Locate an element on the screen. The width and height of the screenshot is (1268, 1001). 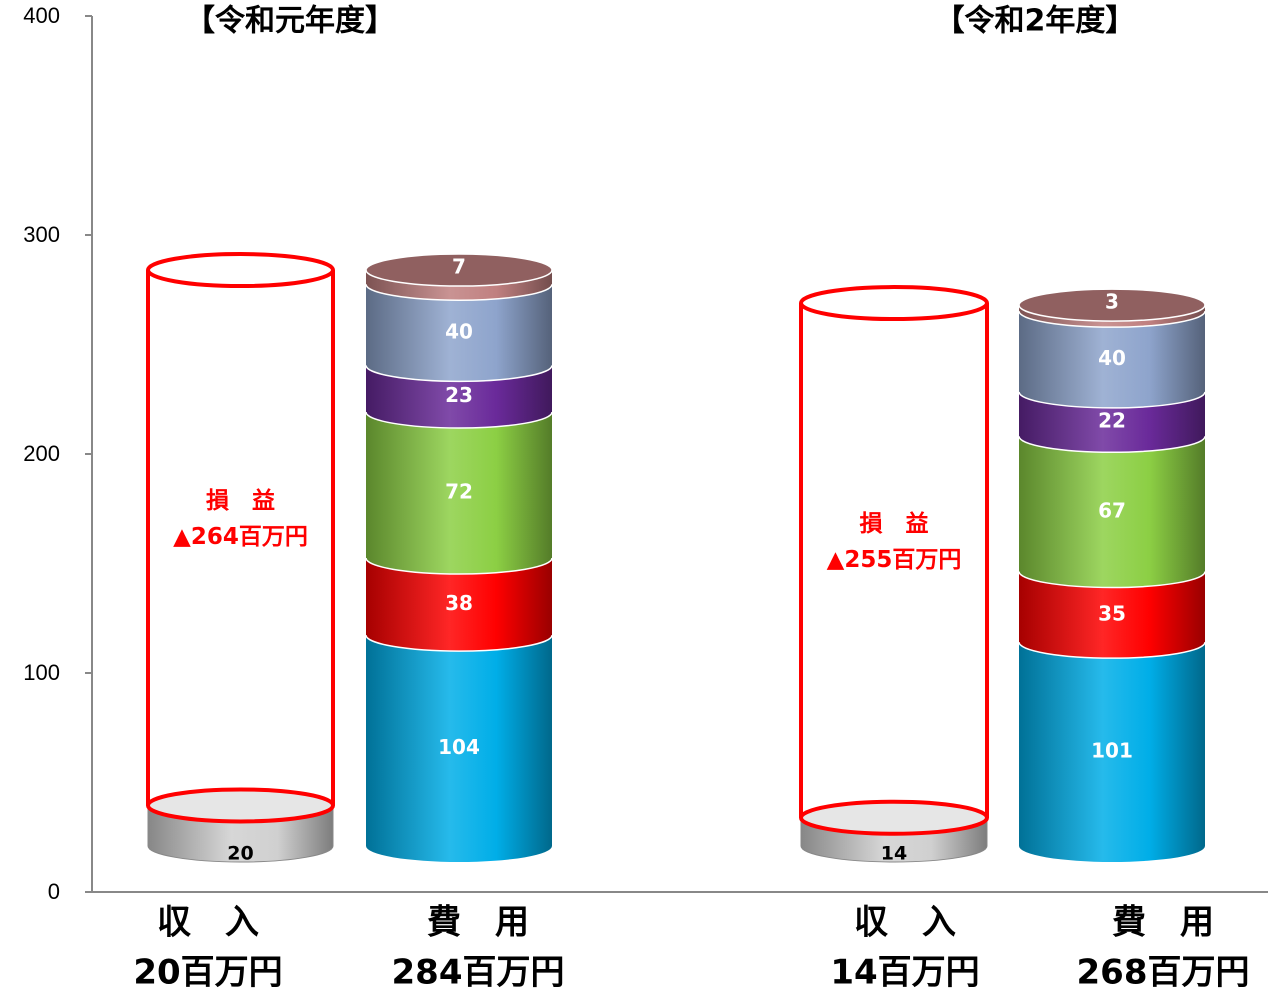
y-tick-label: 400 is located at coordinates (41, 15).